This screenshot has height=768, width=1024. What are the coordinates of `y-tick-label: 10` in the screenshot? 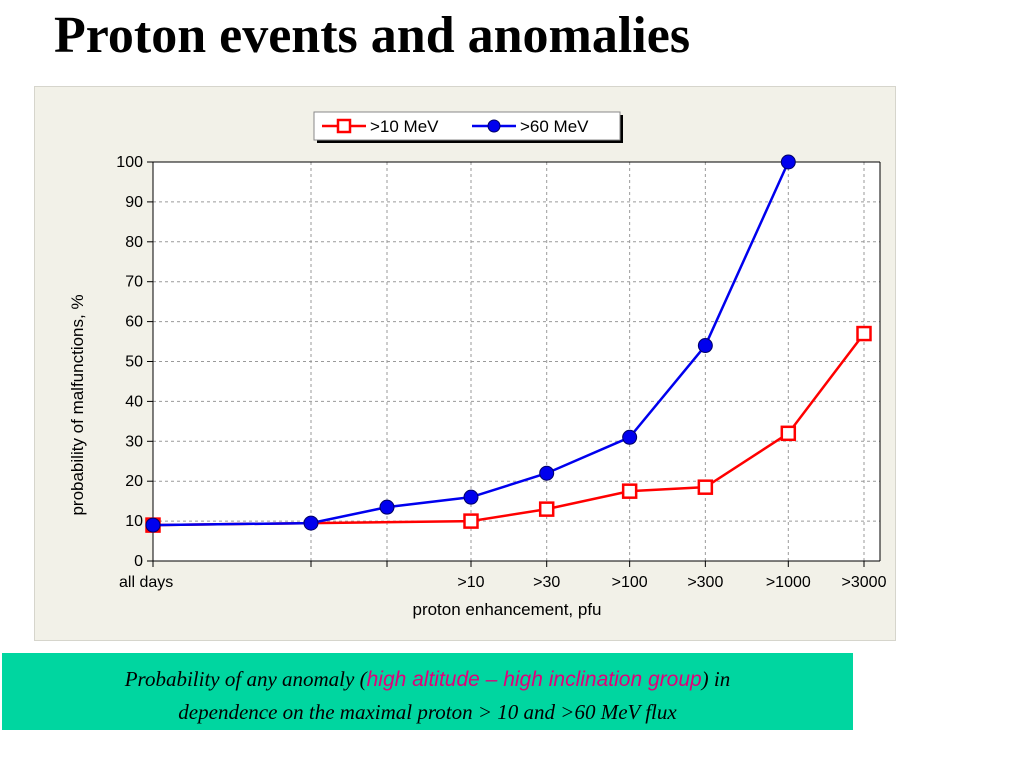 It's located at (134, 521).